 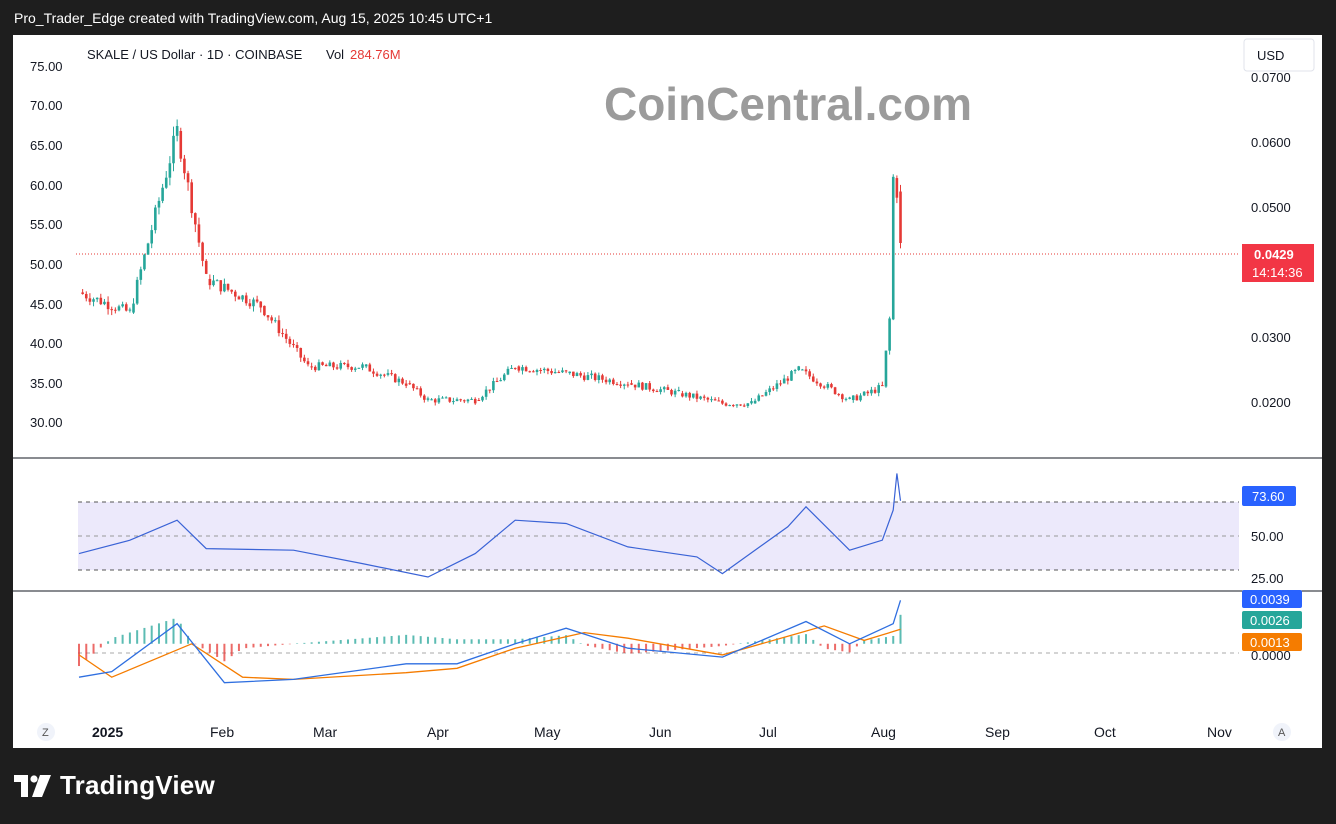 What do you see at coordinates (1105, 732) in the screenshot?
I see `time-label: Oct` at bounding box center [1105, 732].